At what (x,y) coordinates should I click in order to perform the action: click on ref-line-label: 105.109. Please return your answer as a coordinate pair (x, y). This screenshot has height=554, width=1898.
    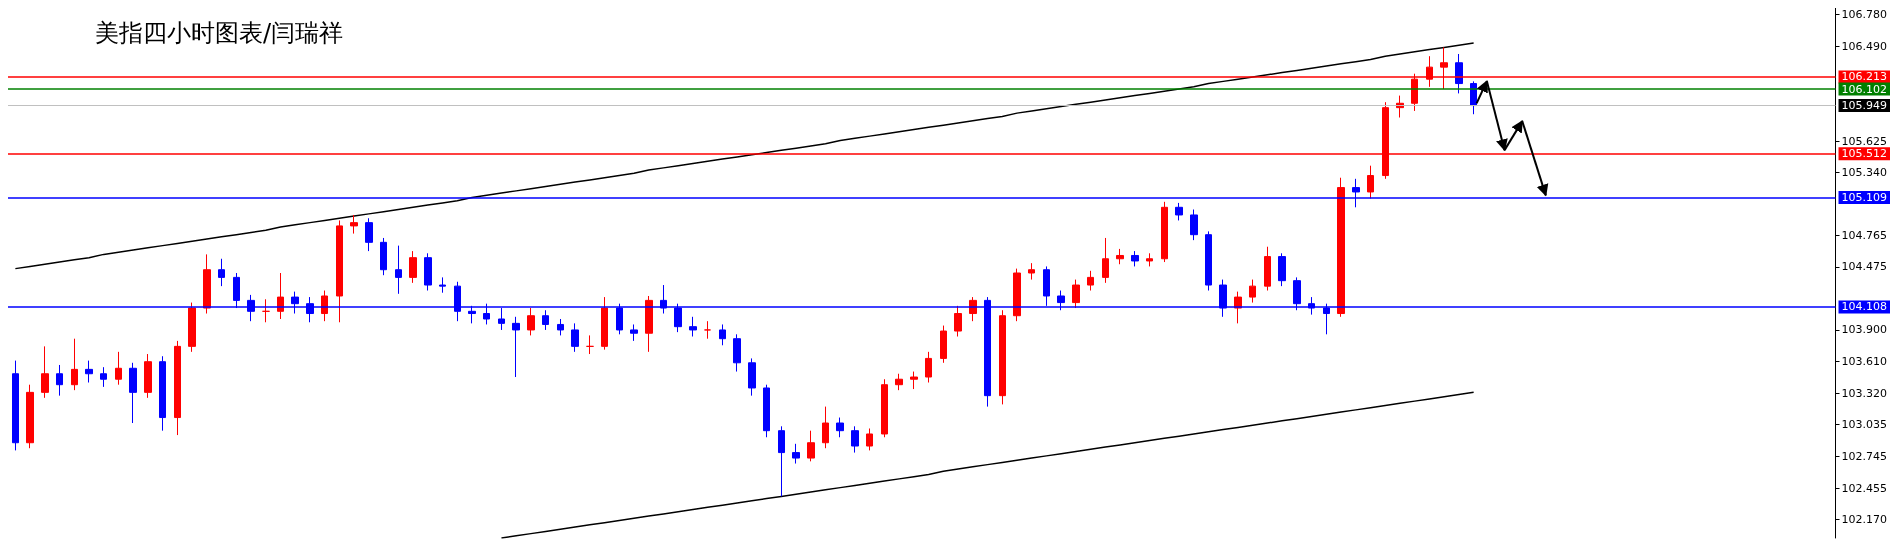
    Looking at the image, I should click on (1864, 197).